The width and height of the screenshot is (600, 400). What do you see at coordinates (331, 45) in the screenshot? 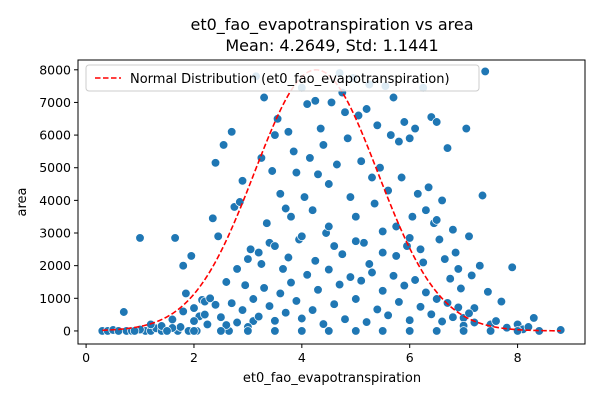
I see `chart-subtitle: Mean: 4.2649, Std: 1.1441` at bounding box center [331, 45].